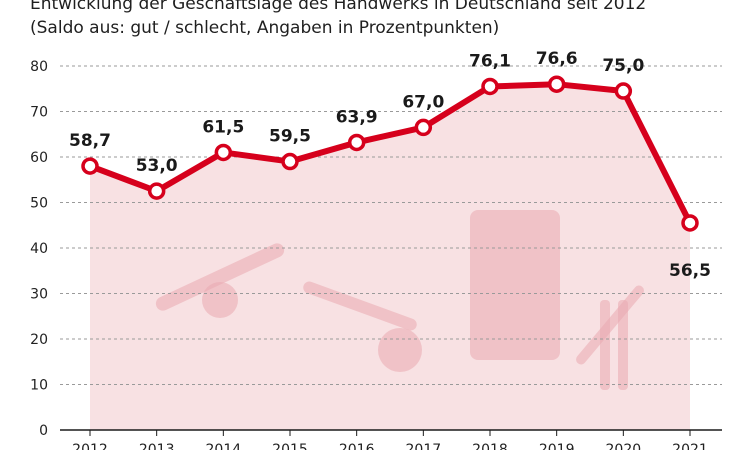 Image resolution: width=750 pixels, height=450 pixels. Describe the element at coordinates (490, 446) in the screenshot. I see `x-tick-label: 2018` at that location.